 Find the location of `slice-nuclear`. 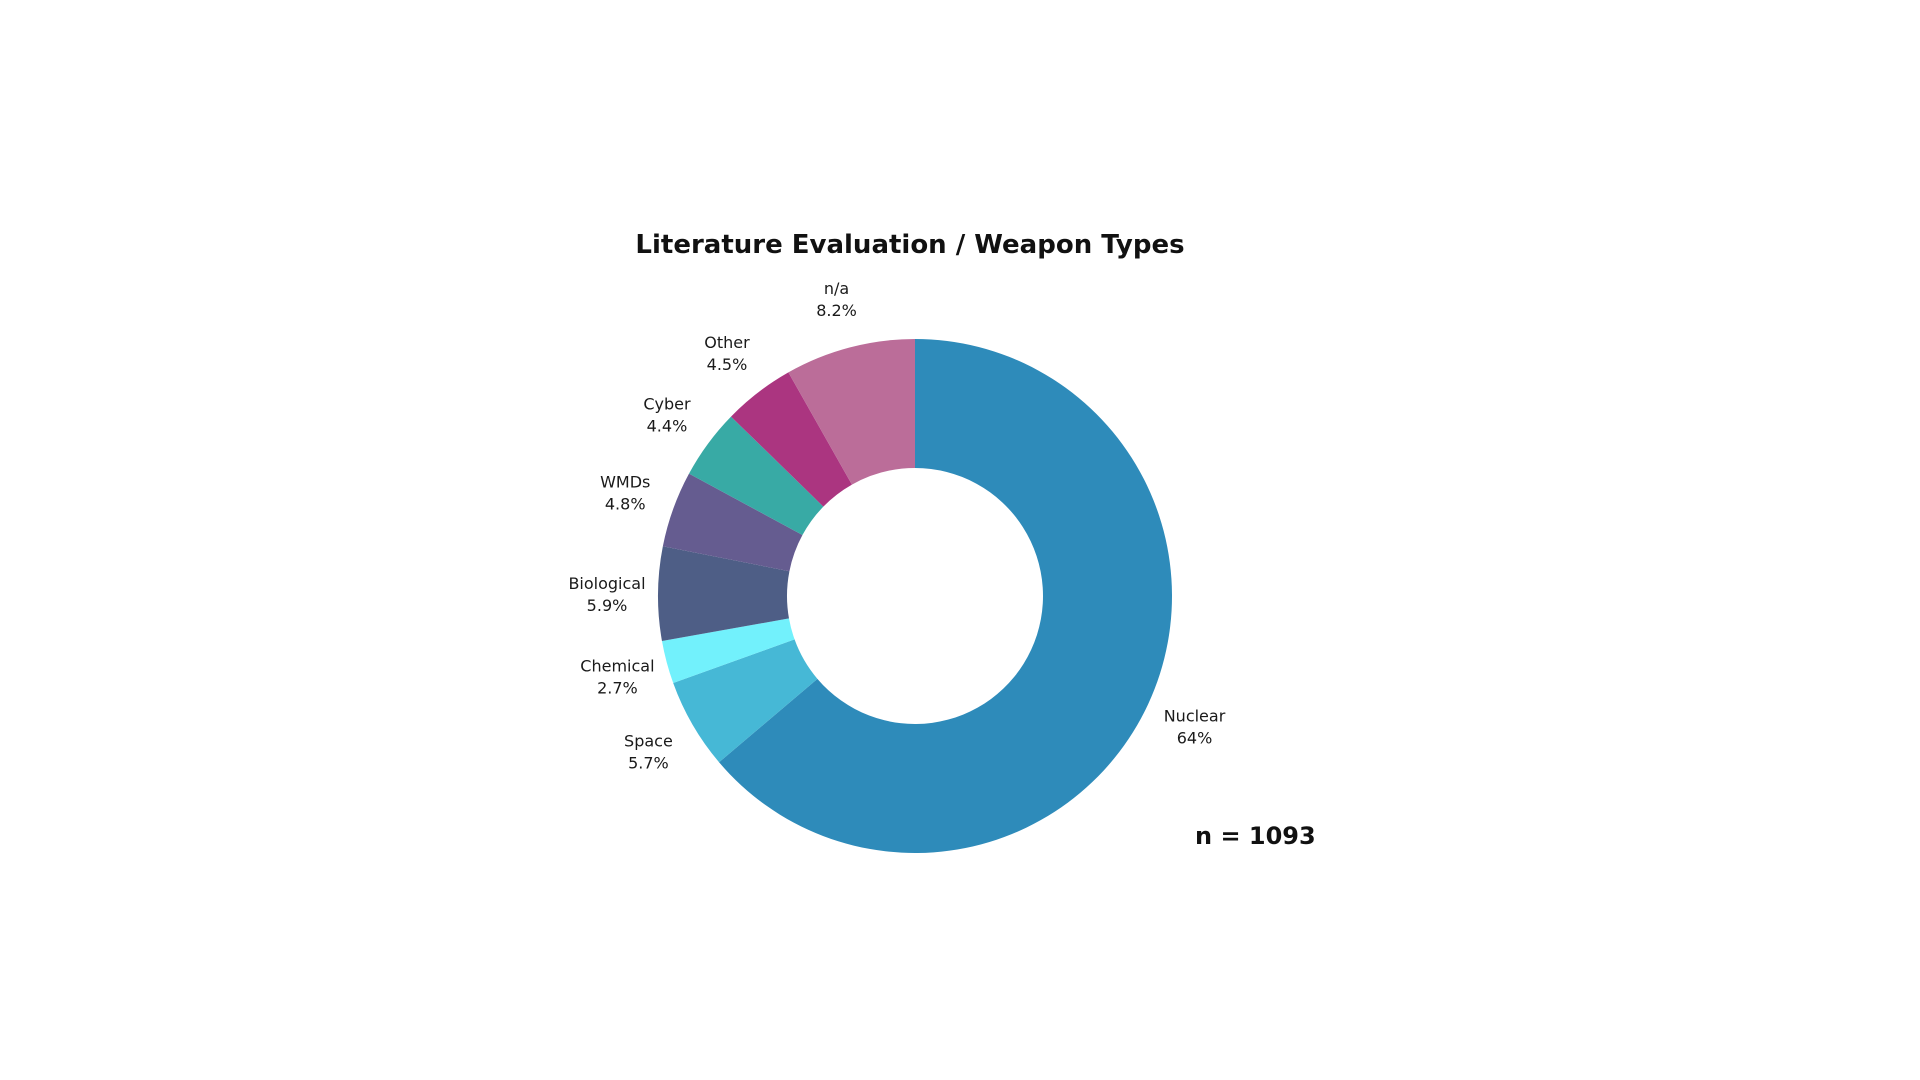

slice-nuclear is located at coordinates (945, 596).